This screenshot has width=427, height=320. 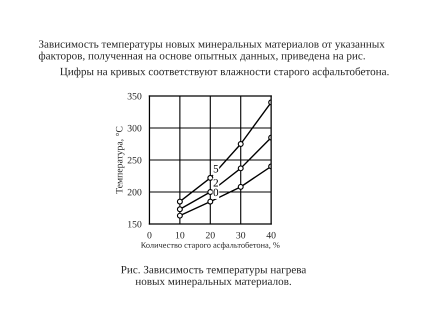 I want to click on y-axis-title: Температура, °С, so click(x=120, y=160).